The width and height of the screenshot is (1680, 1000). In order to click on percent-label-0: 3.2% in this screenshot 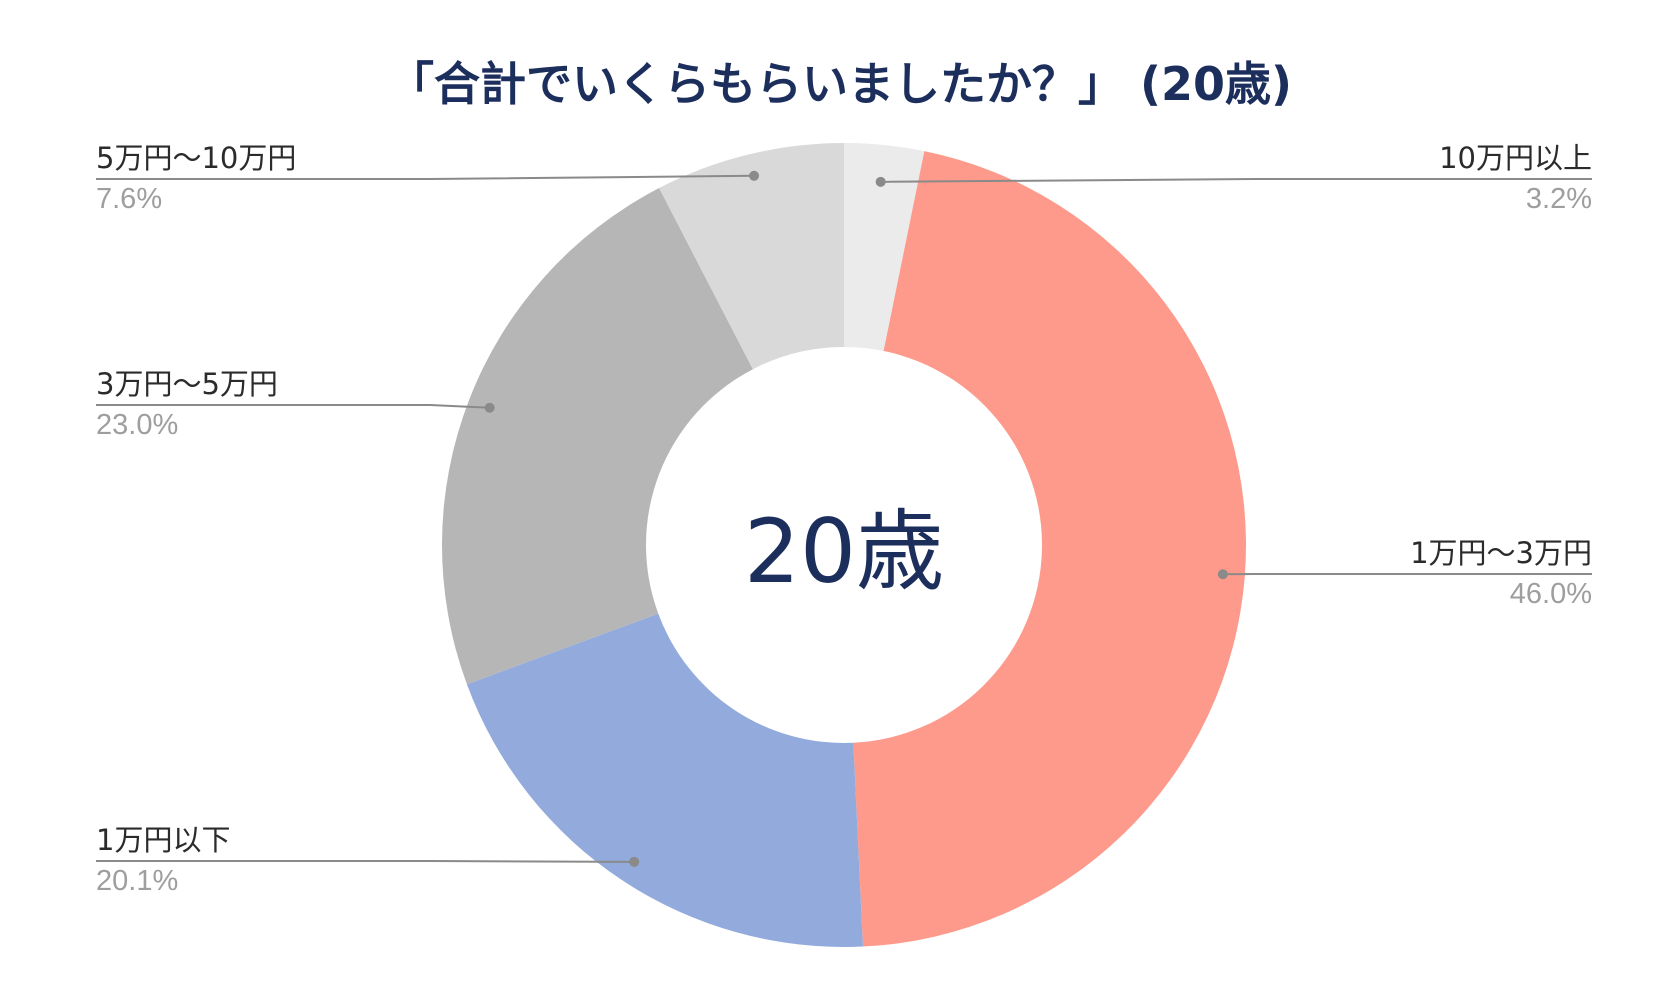, I will do `click(1559, 199)`.